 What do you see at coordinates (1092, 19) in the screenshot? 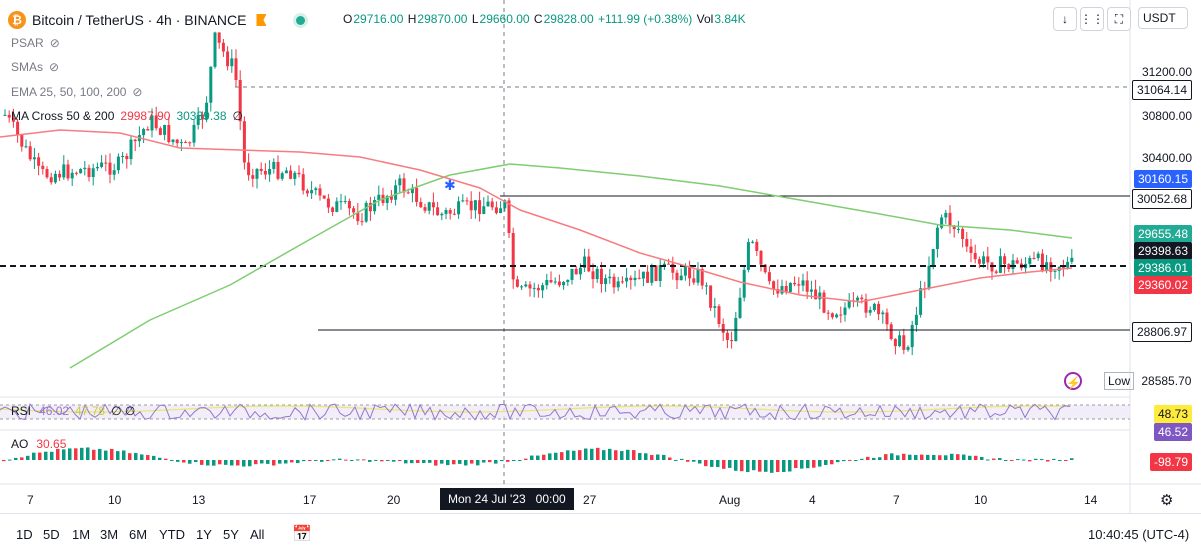
I see `compare-button: ⋮⋮` at bounding box center [1092, 19].